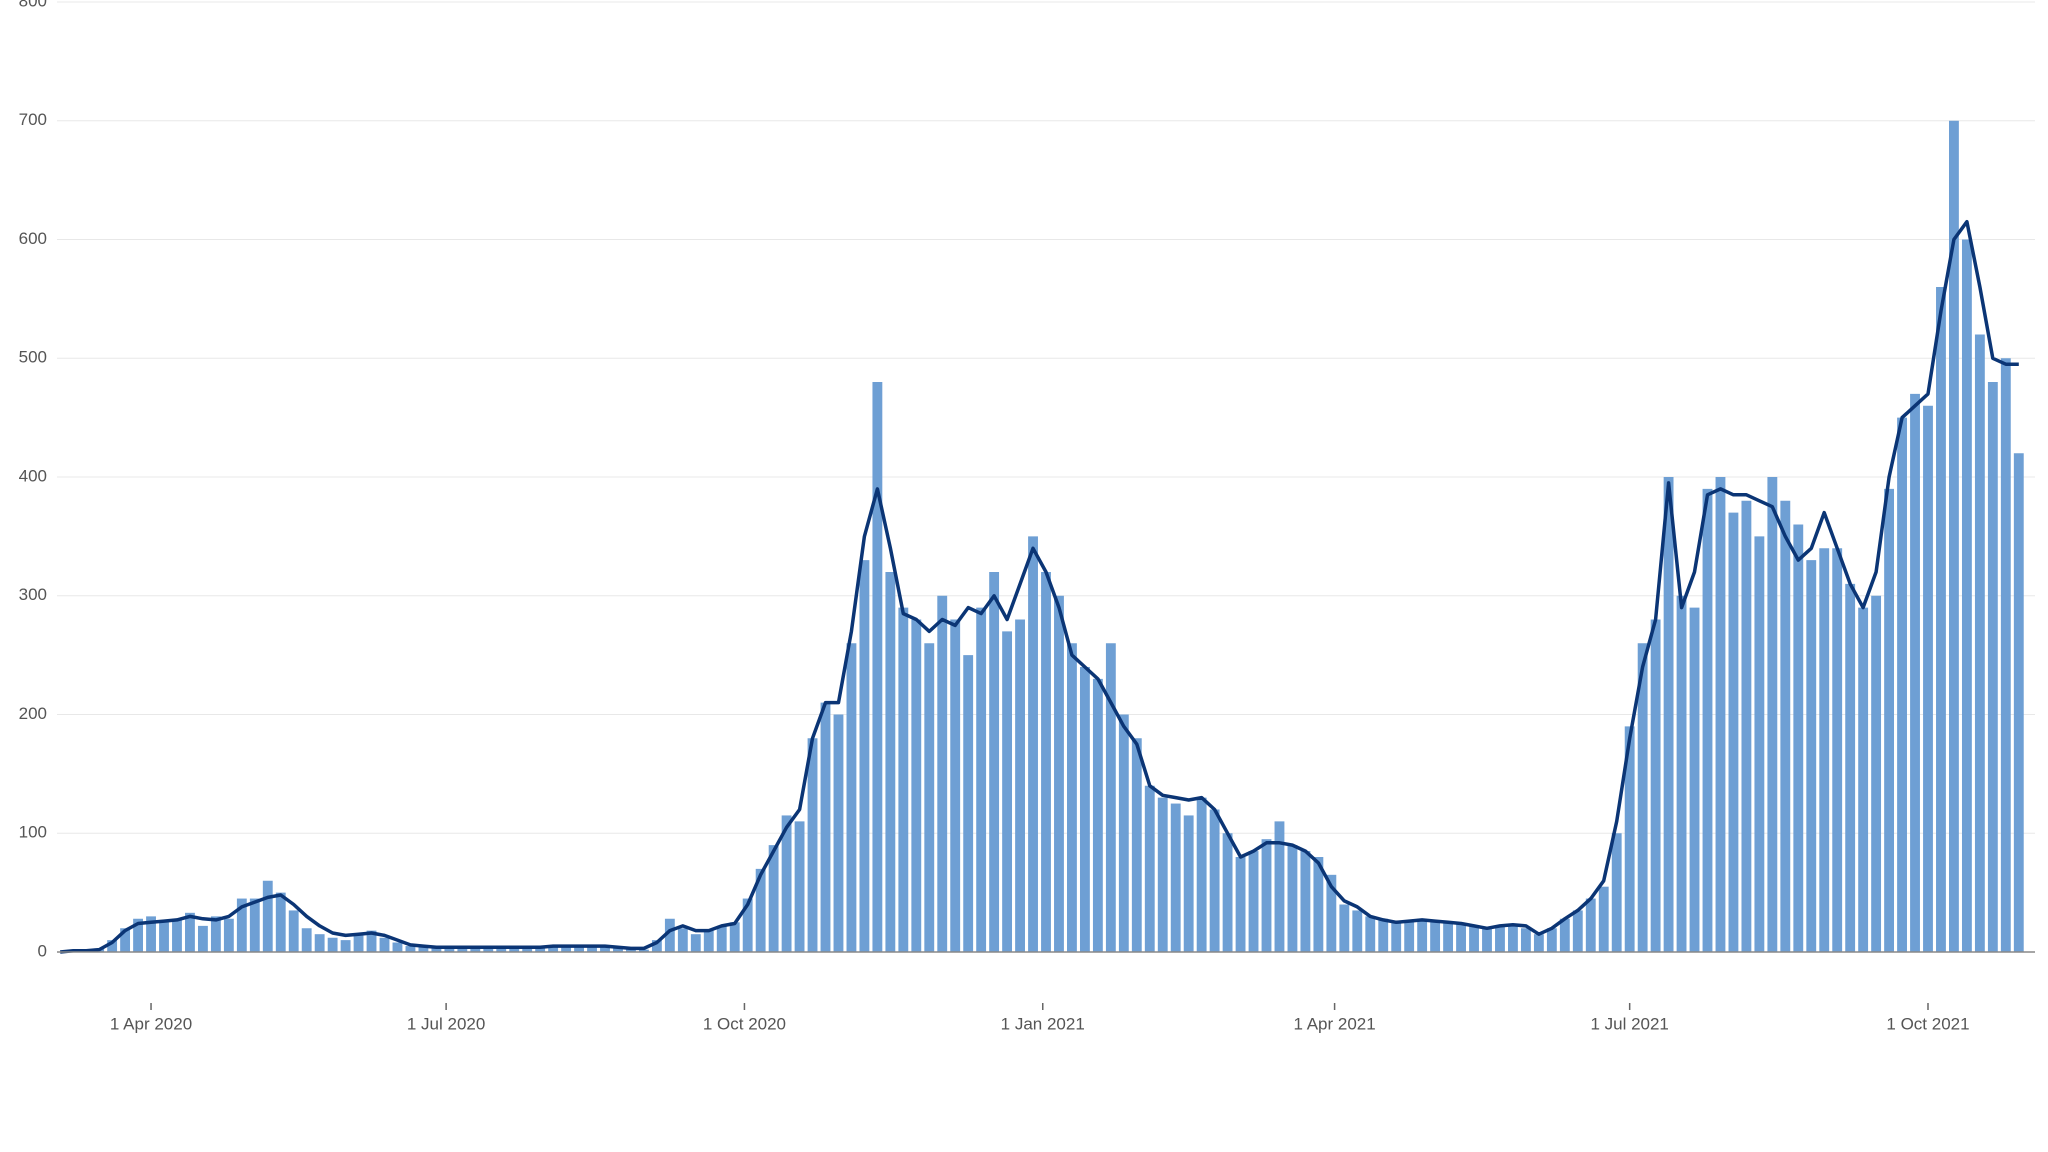 This screenshot has height=1152, width=2048. Describe the element at coordinates (42, 950) in the screenshot. I see `y-tick-label: 0` at that location.